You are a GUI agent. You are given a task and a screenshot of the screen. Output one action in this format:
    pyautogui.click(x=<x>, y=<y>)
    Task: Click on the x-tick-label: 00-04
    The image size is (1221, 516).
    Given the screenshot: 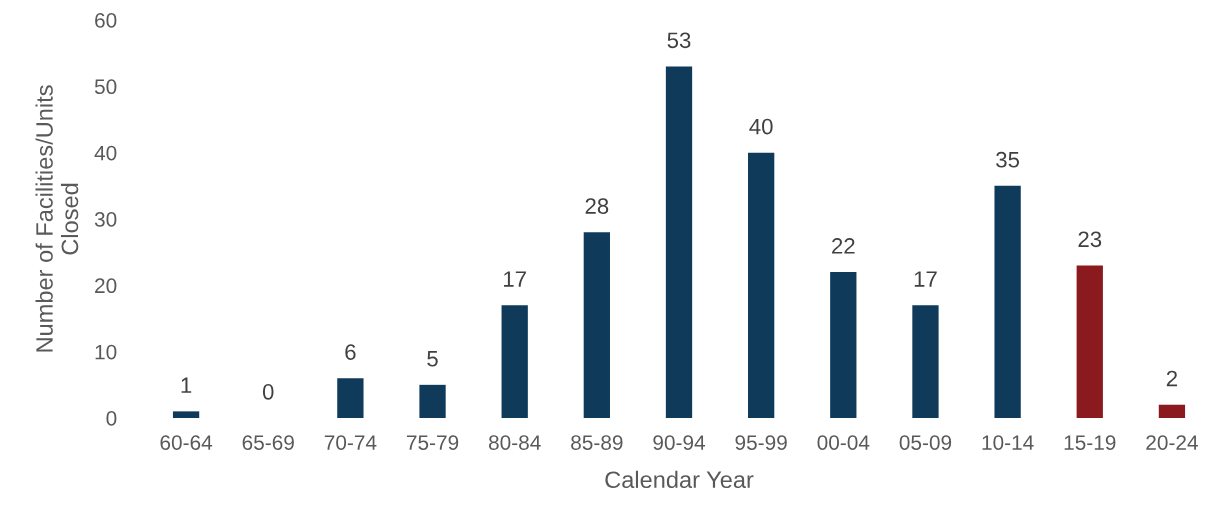 What is the action you would take?
    pyautogui.click(x=843, y=442)
    